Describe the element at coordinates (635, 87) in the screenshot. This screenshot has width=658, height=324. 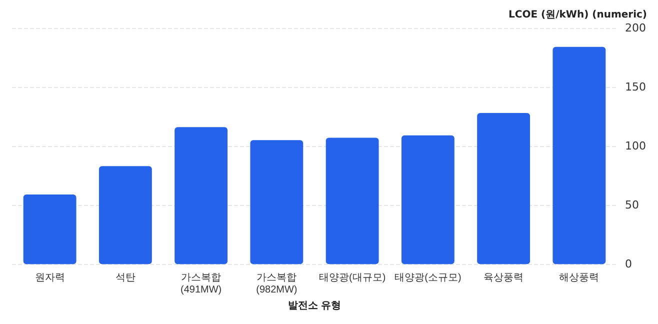
I see `y-tick-label: 150` at that location.